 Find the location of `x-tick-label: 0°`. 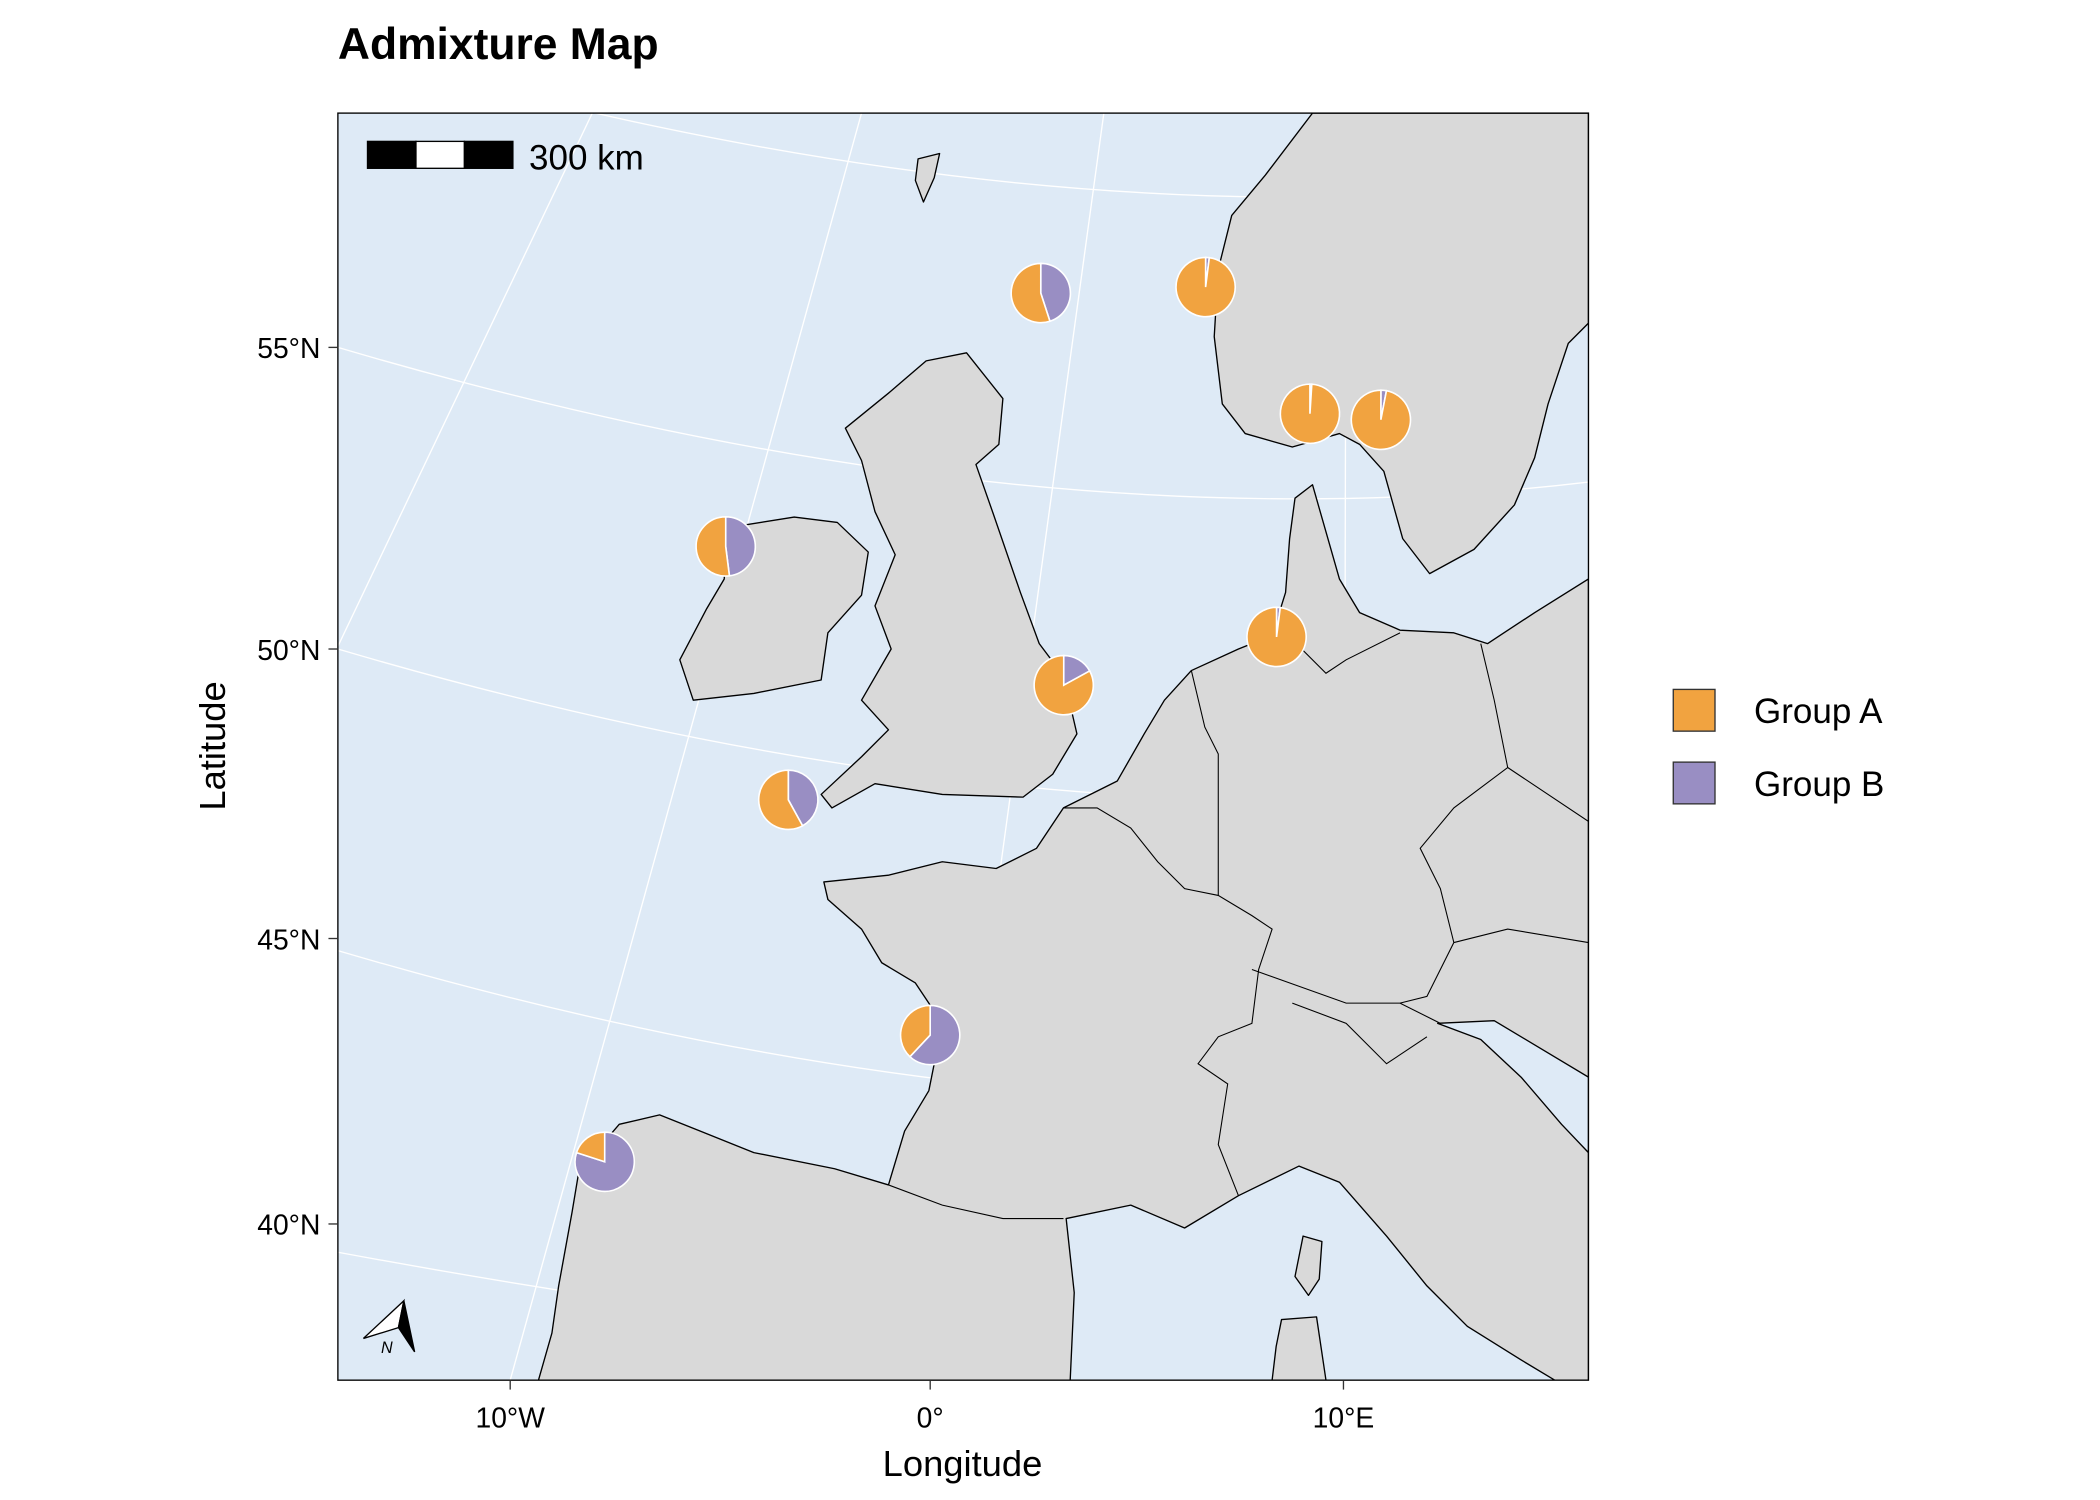

x-tick-label: 0° is located at coordinates (930, 1417).